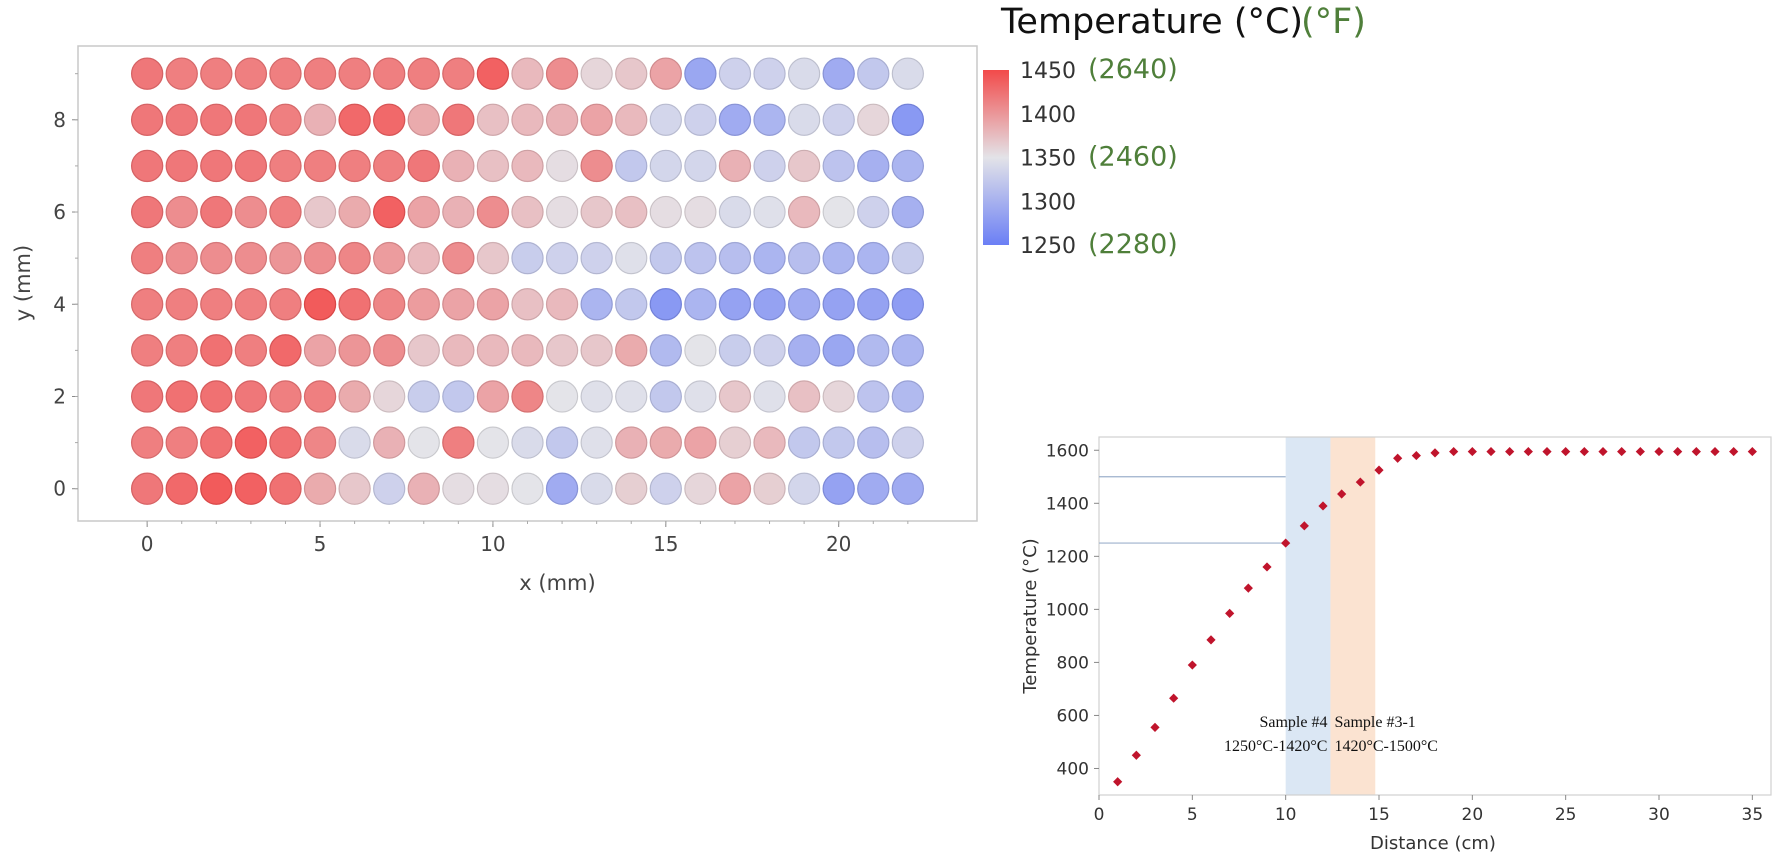 The image size is (1783, 853). What do you see at coordinates (1333, 22) in the screenshot?
I see `legend-title-fahrenheit: (°F)` at bounding box center [1333, 22].